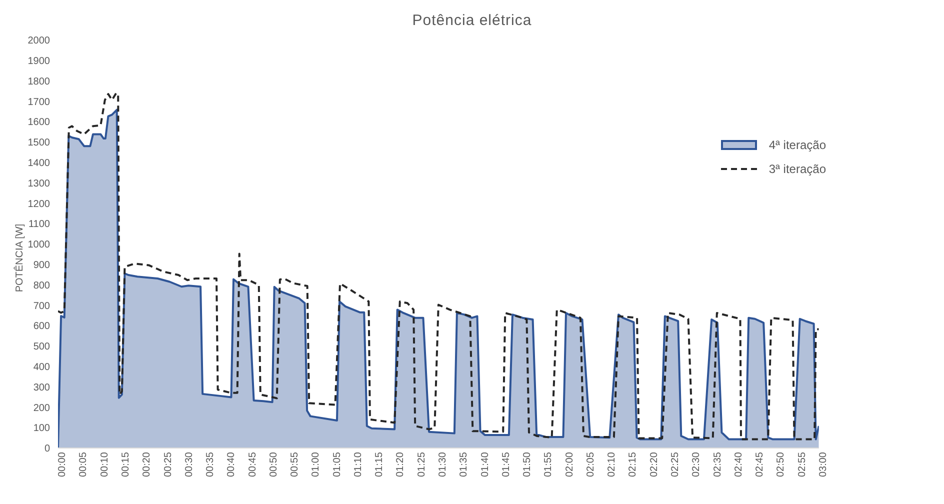 The image size is (944, 504). Describe the element at coordinates (189, 465) in the screenshot. I see `x-tick-label: 00:30` at that location.